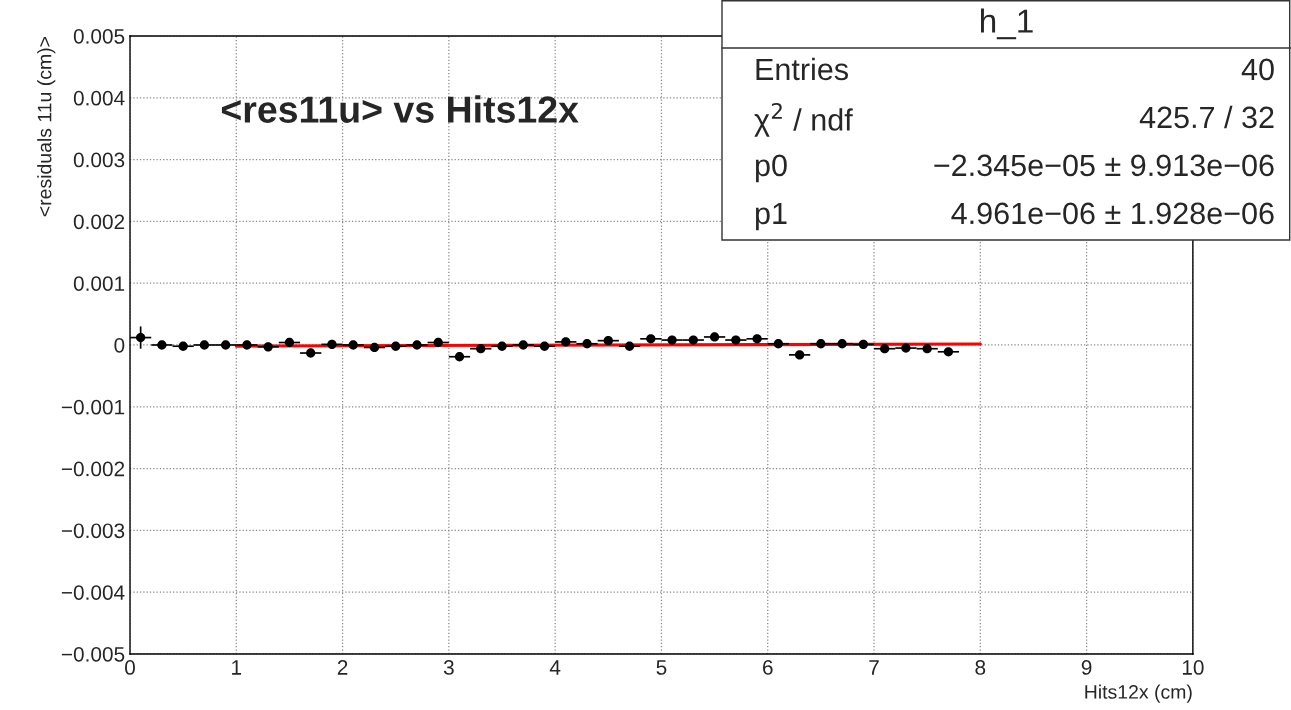 This screenshot has height=710, width=1291. I want to click on y-tick-label: 0.005, so click(99, 36).